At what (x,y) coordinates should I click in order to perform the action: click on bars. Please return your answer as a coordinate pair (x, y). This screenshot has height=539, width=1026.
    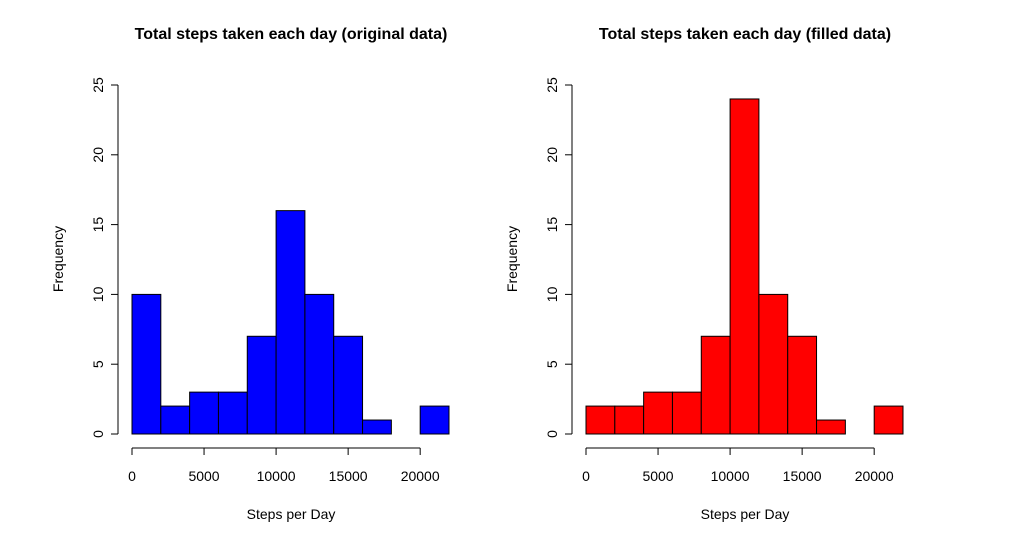
    Looking at the image, I should click on (290, 322).